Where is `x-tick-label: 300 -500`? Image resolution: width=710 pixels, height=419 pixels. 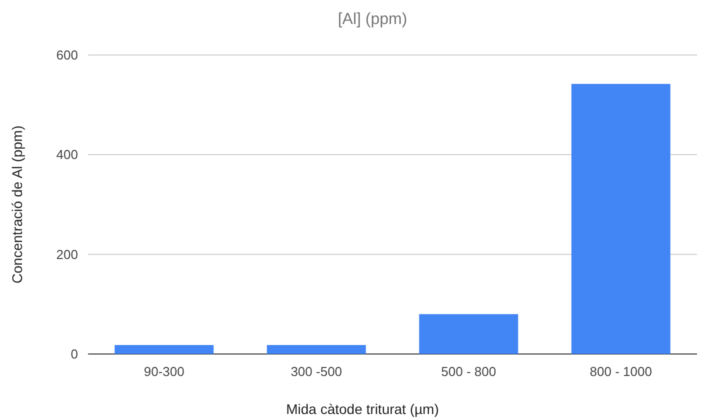
x-tick-label: 300 -500 is located at coordinates (316, 371).